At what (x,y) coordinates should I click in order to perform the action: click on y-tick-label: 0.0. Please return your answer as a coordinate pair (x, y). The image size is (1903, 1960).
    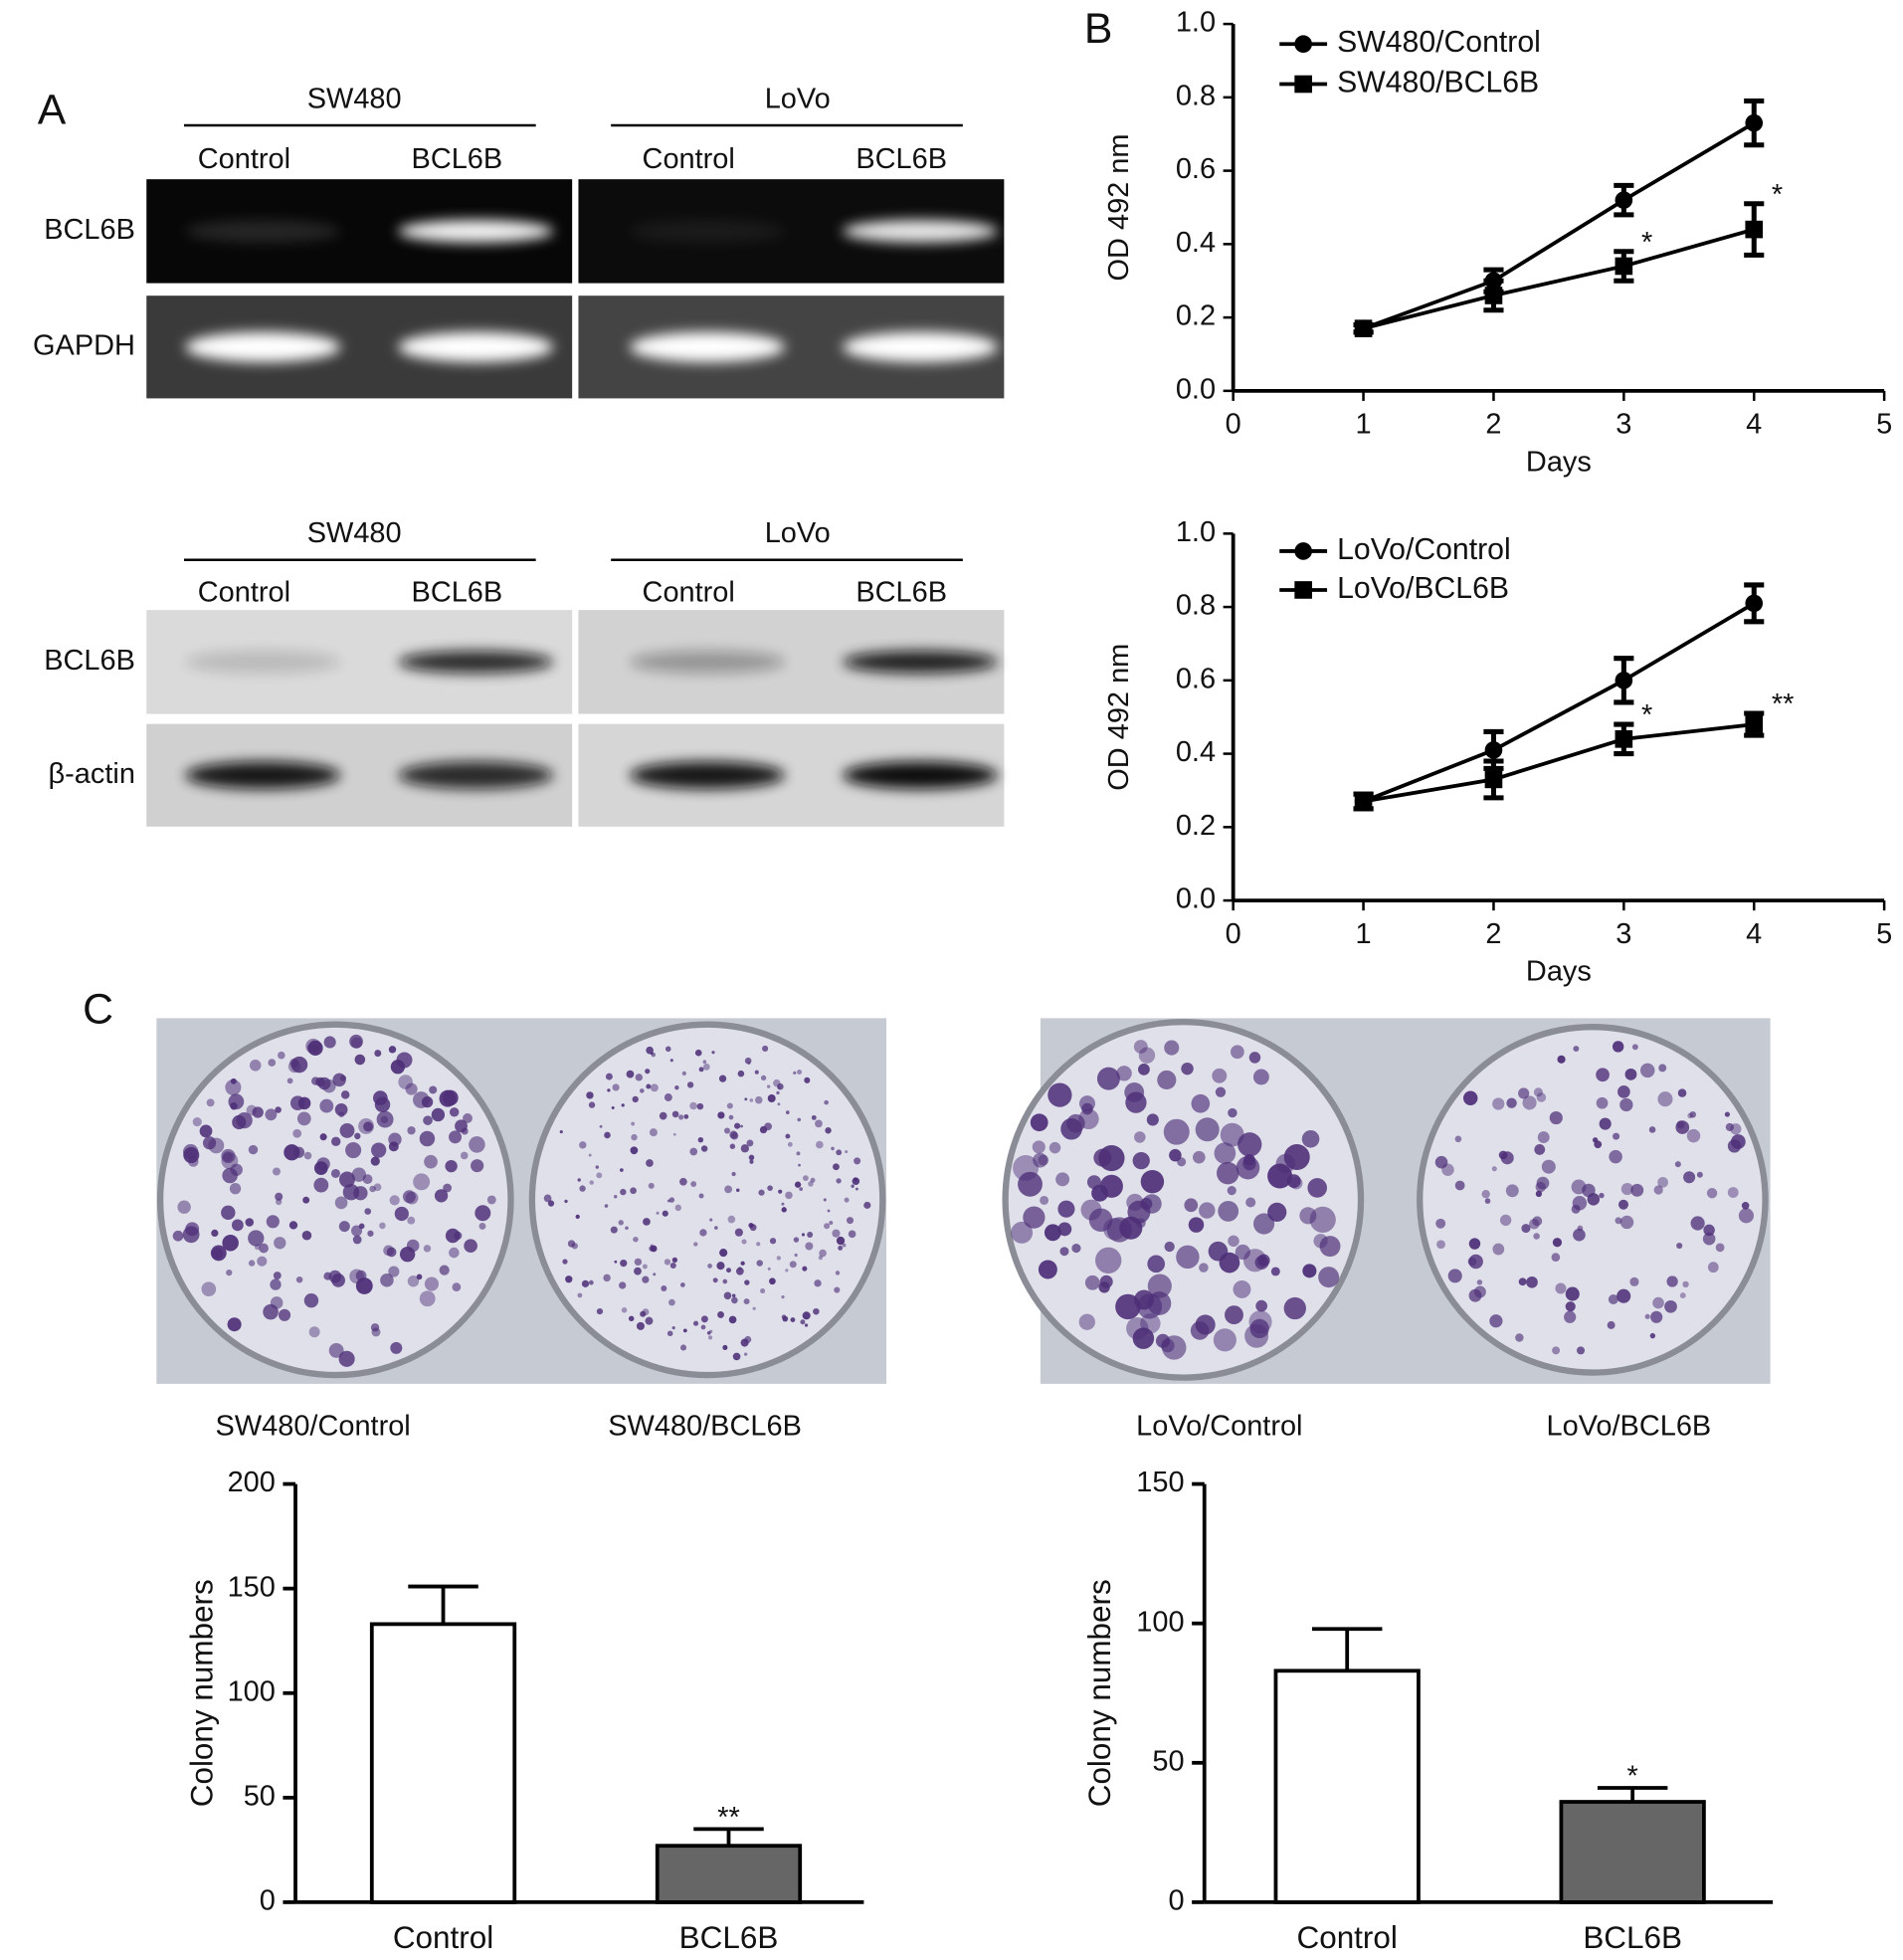
    Looking at the image, I should click on (1196, 899).